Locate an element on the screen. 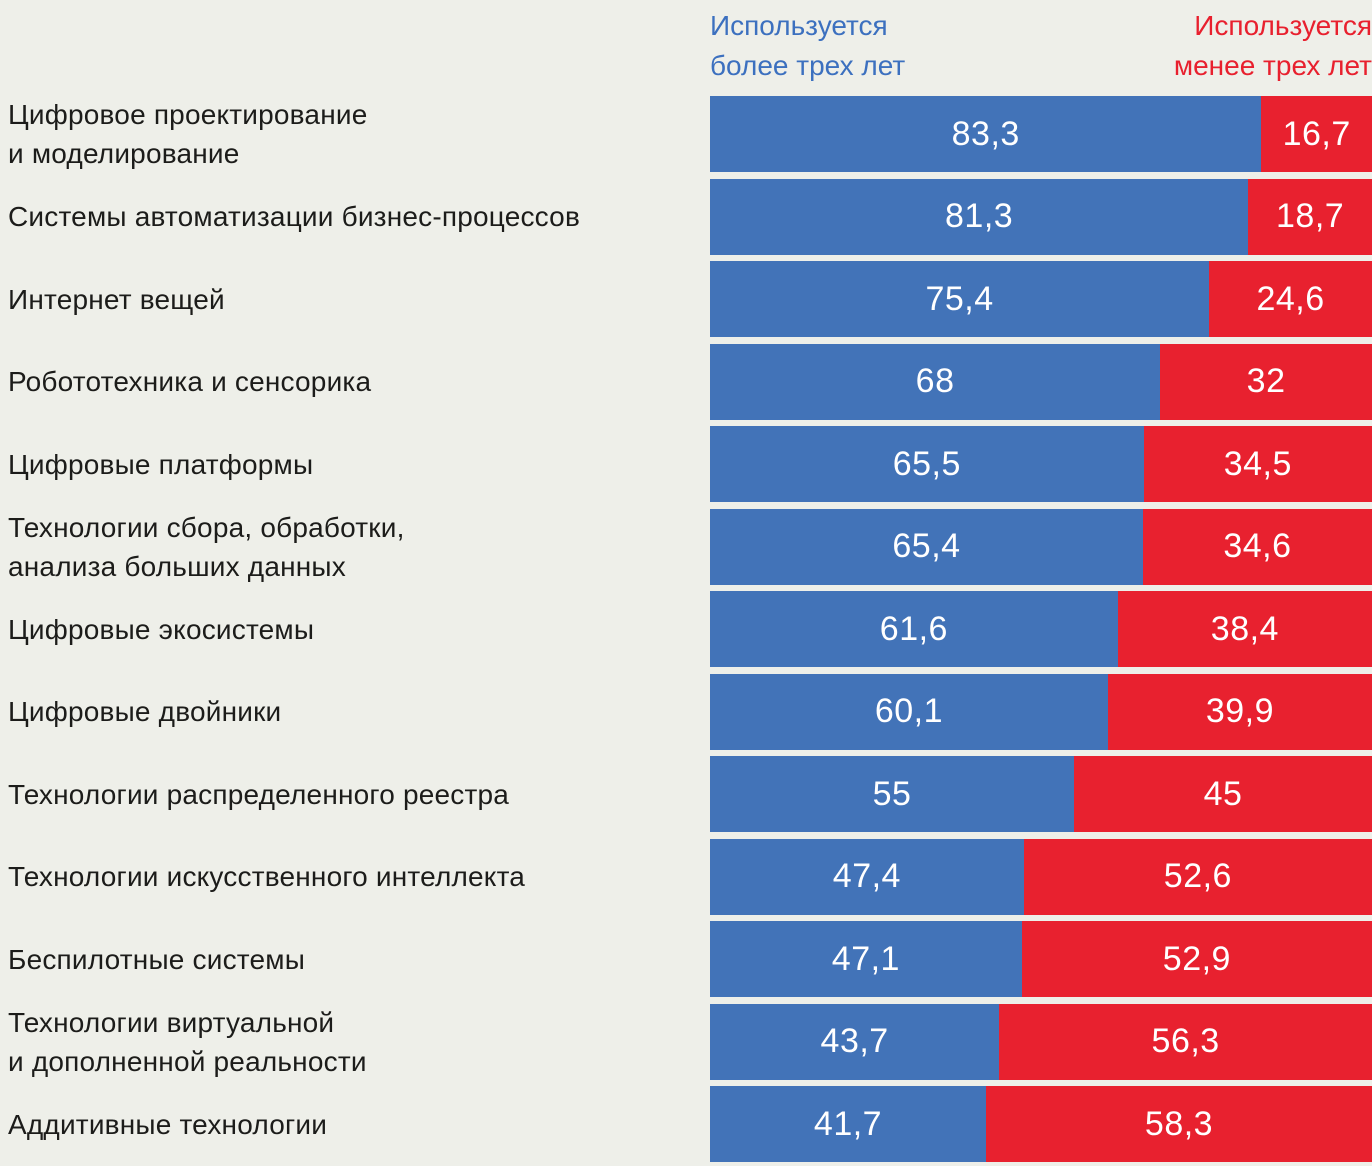 The width and height of the screenshot is (1372, 1166). chart-row: Аддитивные технологии 41,7 58,3 is located at coordinates (686, 1124).